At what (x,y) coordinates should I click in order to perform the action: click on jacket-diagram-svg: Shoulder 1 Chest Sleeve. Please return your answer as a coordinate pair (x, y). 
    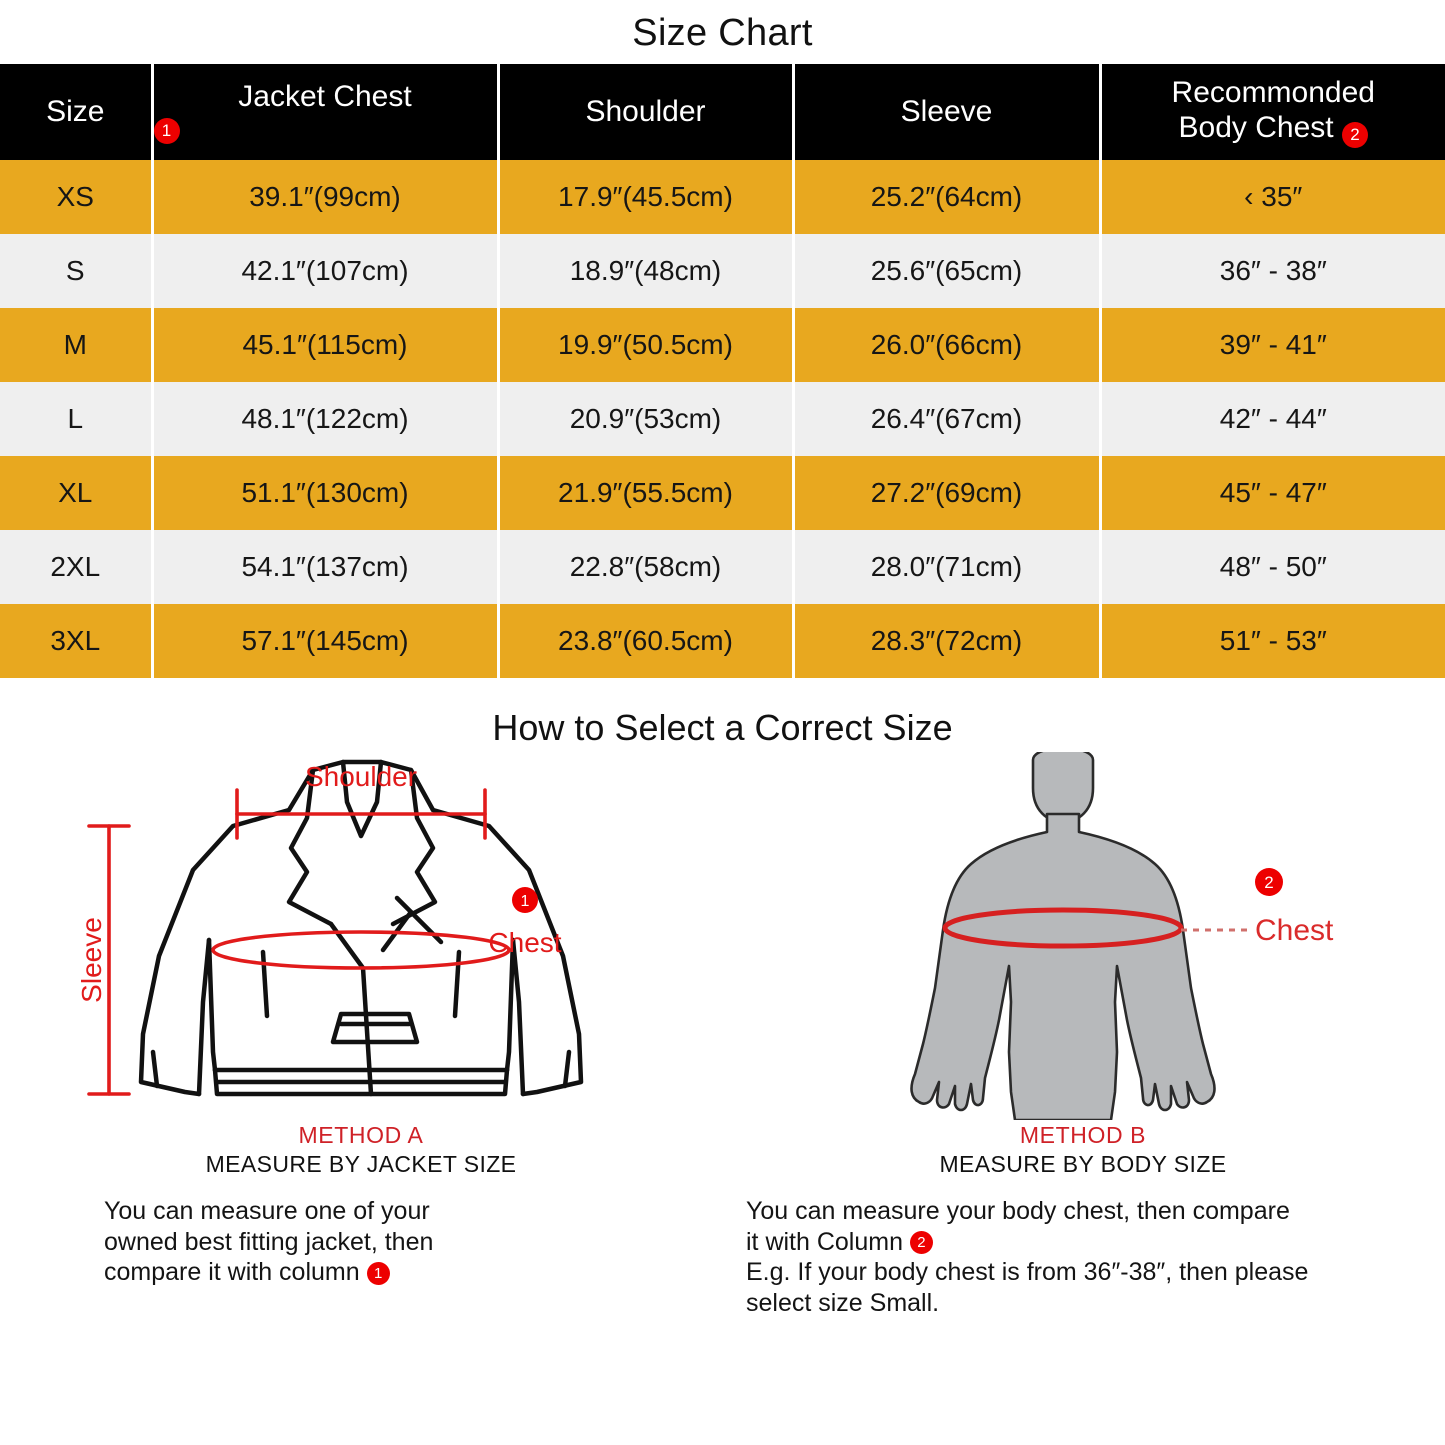
    Looking at the image, I should click on (332, 928).